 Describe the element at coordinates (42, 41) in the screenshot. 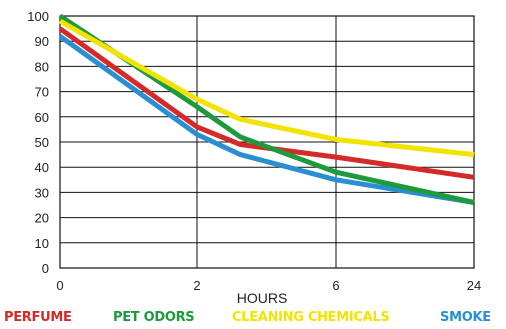

I see `y-tick-label-90: 90` at that location.